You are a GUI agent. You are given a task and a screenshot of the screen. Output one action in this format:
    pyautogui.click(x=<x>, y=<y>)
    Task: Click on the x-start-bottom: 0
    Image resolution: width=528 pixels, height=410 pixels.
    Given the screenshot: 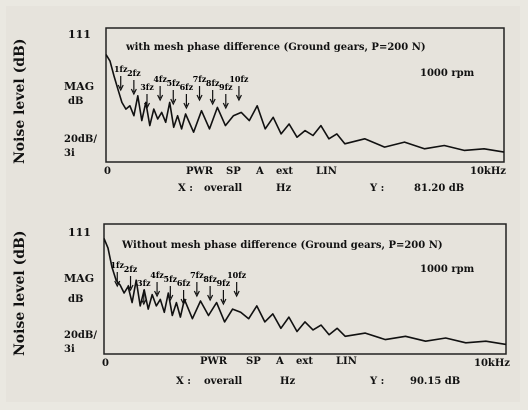 What is the action you would take?
    pyautogui.click(x=105, y=363)
    